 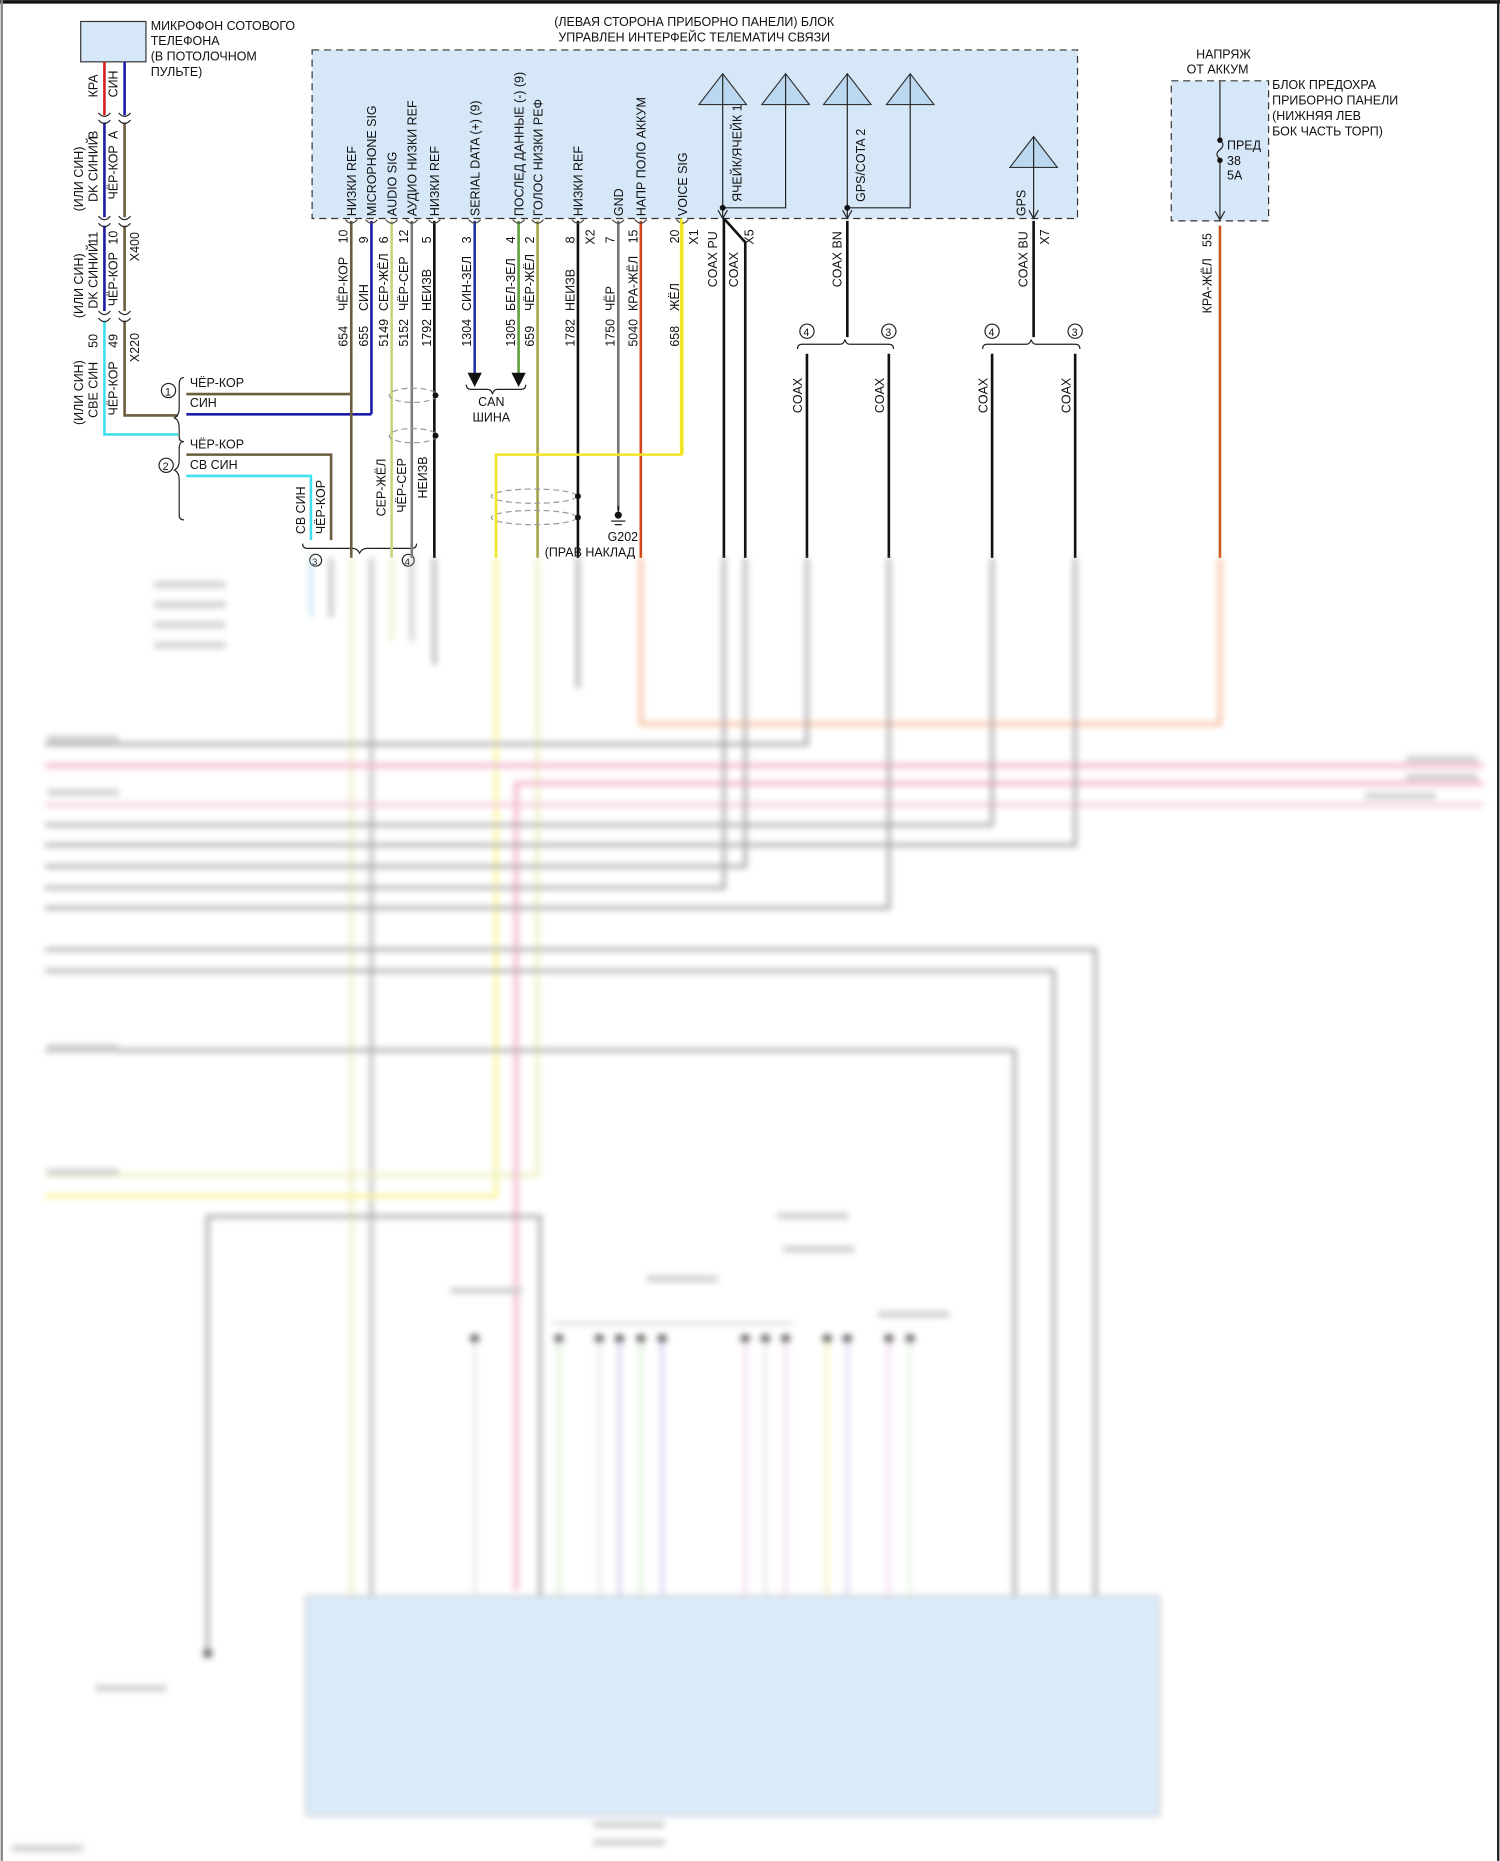 I want to click on antenna-label: GPS, so click(x=1021, y=203).